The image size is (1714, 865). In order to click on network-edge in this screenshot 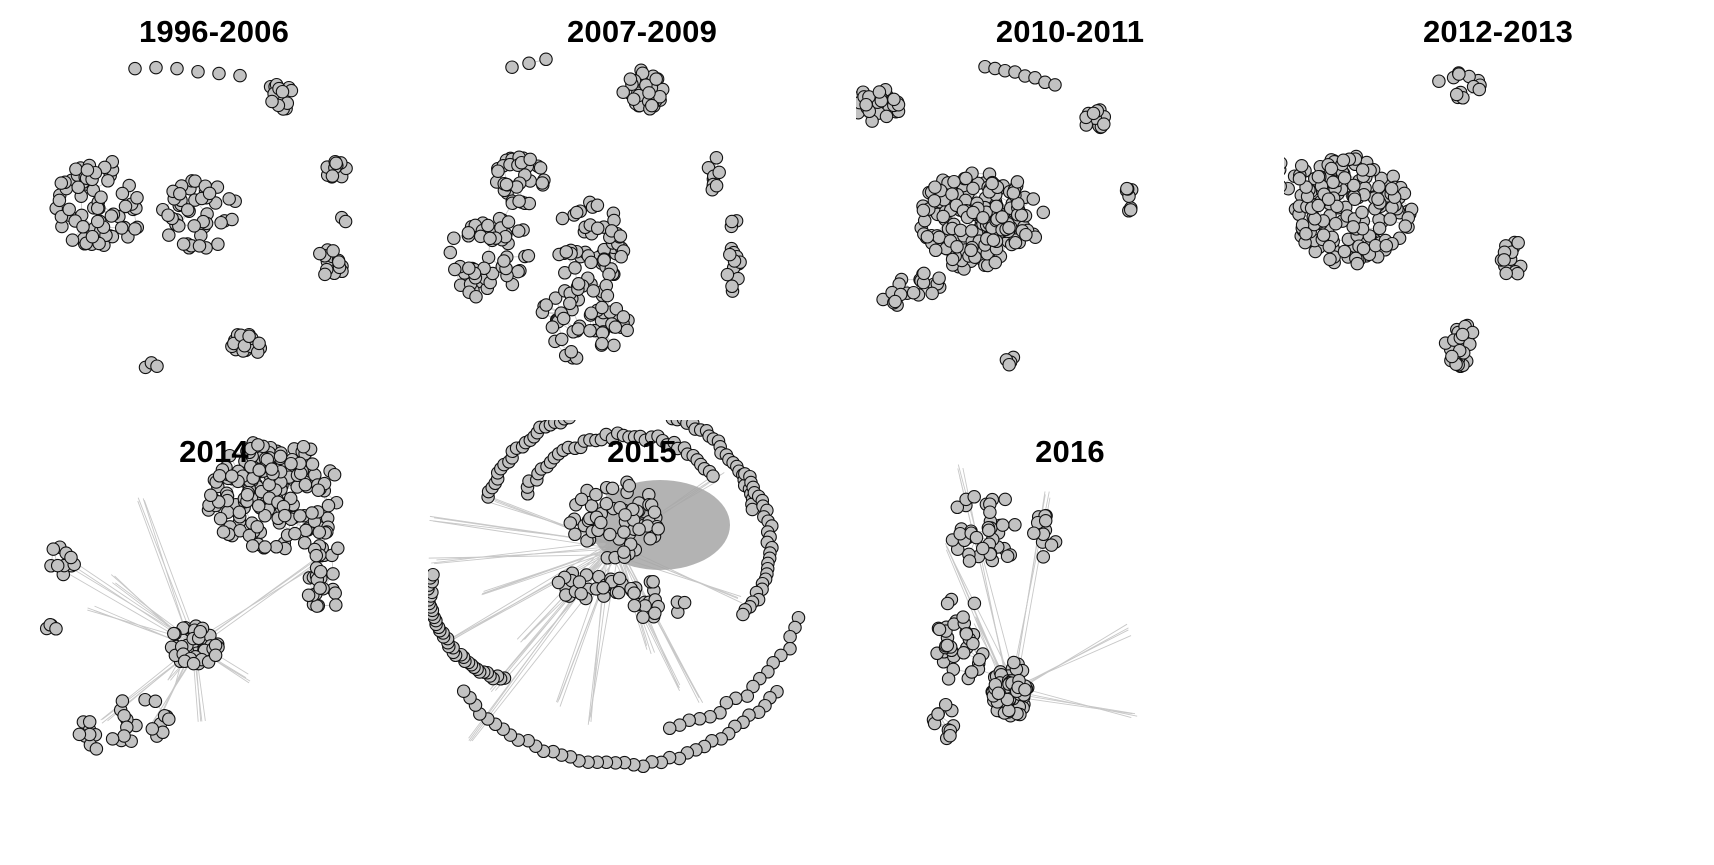, I will do `click(258, 604)`.